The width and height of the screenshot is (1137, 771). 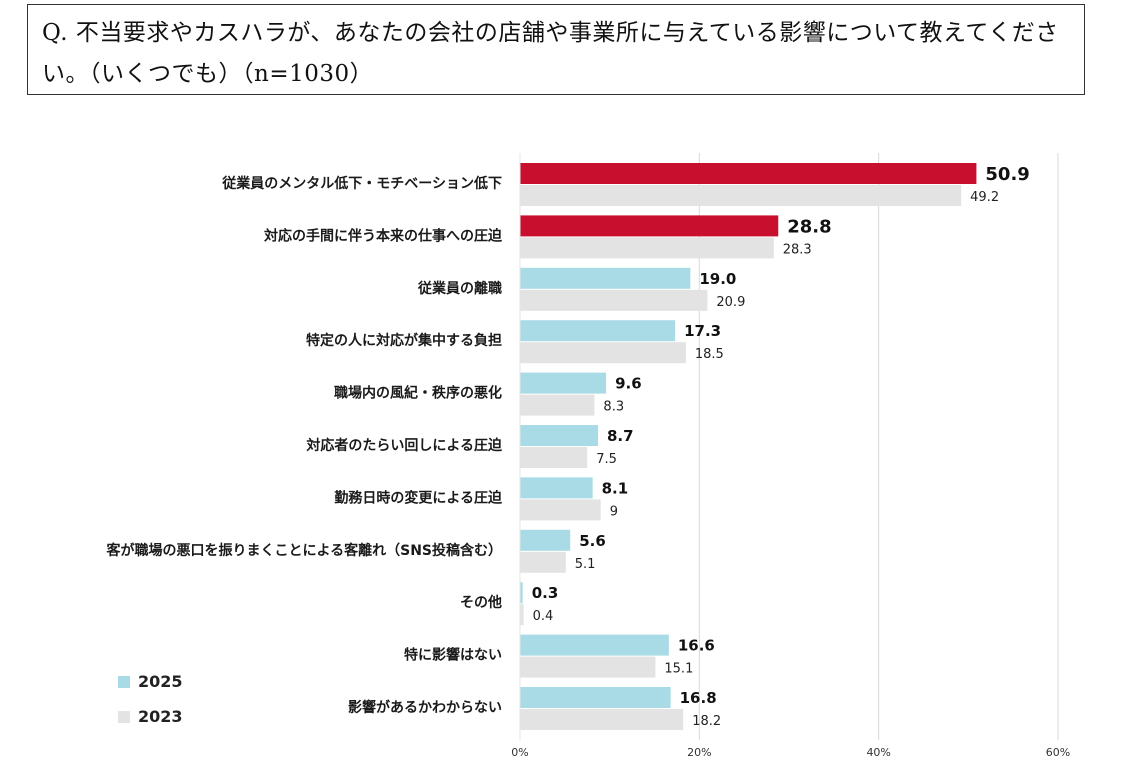 I want to click on data-label-2025: 16.6, so click(x=696, y=646).